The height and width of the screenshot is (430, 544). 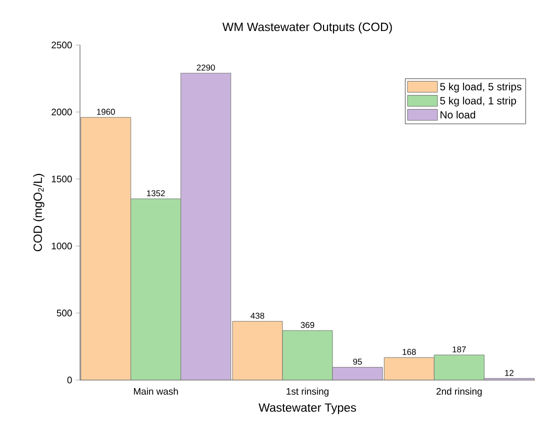 What do you see at coordinates (509, 373) in the screenshot?
I see `data-label: 12` at bounding box center [509, 373].